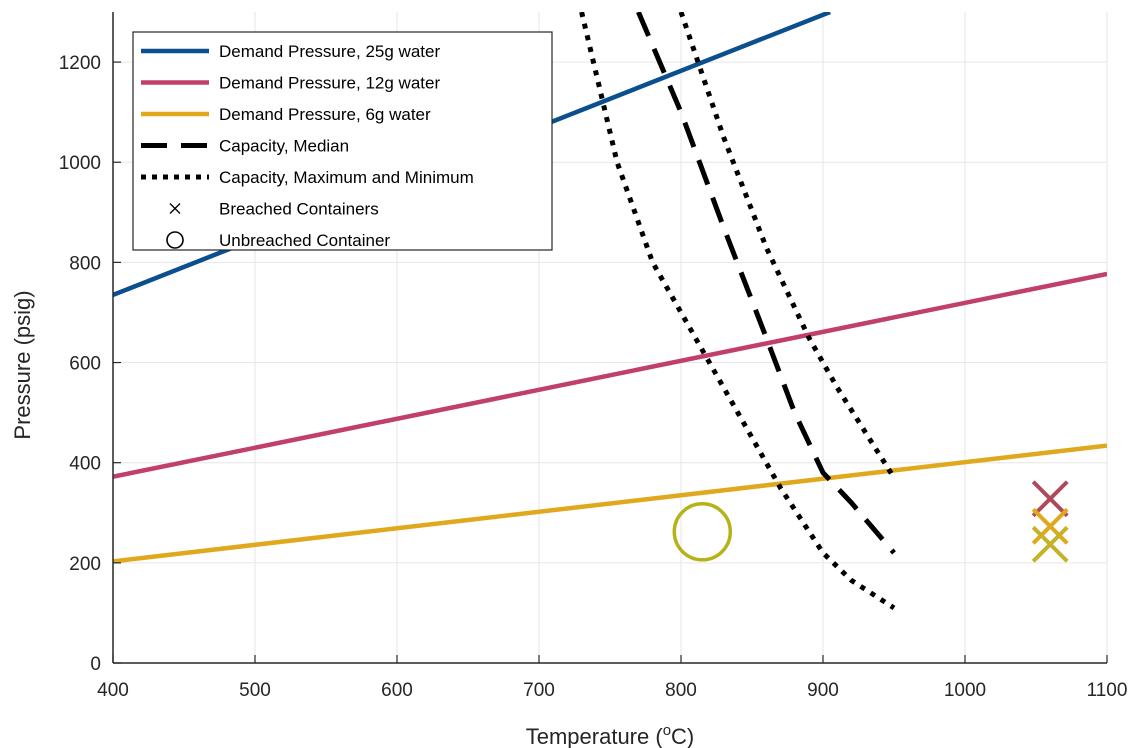  I want to click on y-tick-label: 0, so click(95, 664).